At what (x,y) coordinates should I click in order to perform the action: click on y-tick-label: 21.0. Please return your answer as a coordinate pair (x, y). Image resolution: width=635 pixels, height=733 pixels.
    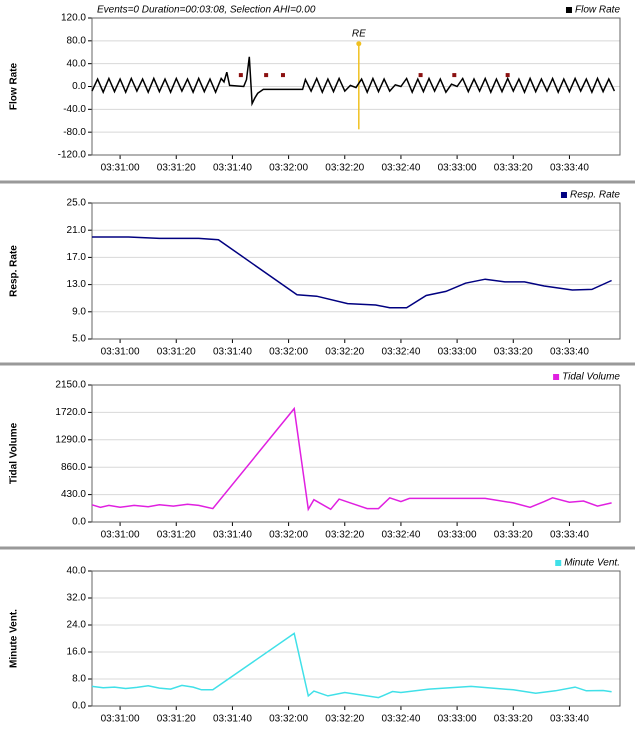
    Looking at the image, I should click on (77, 230).